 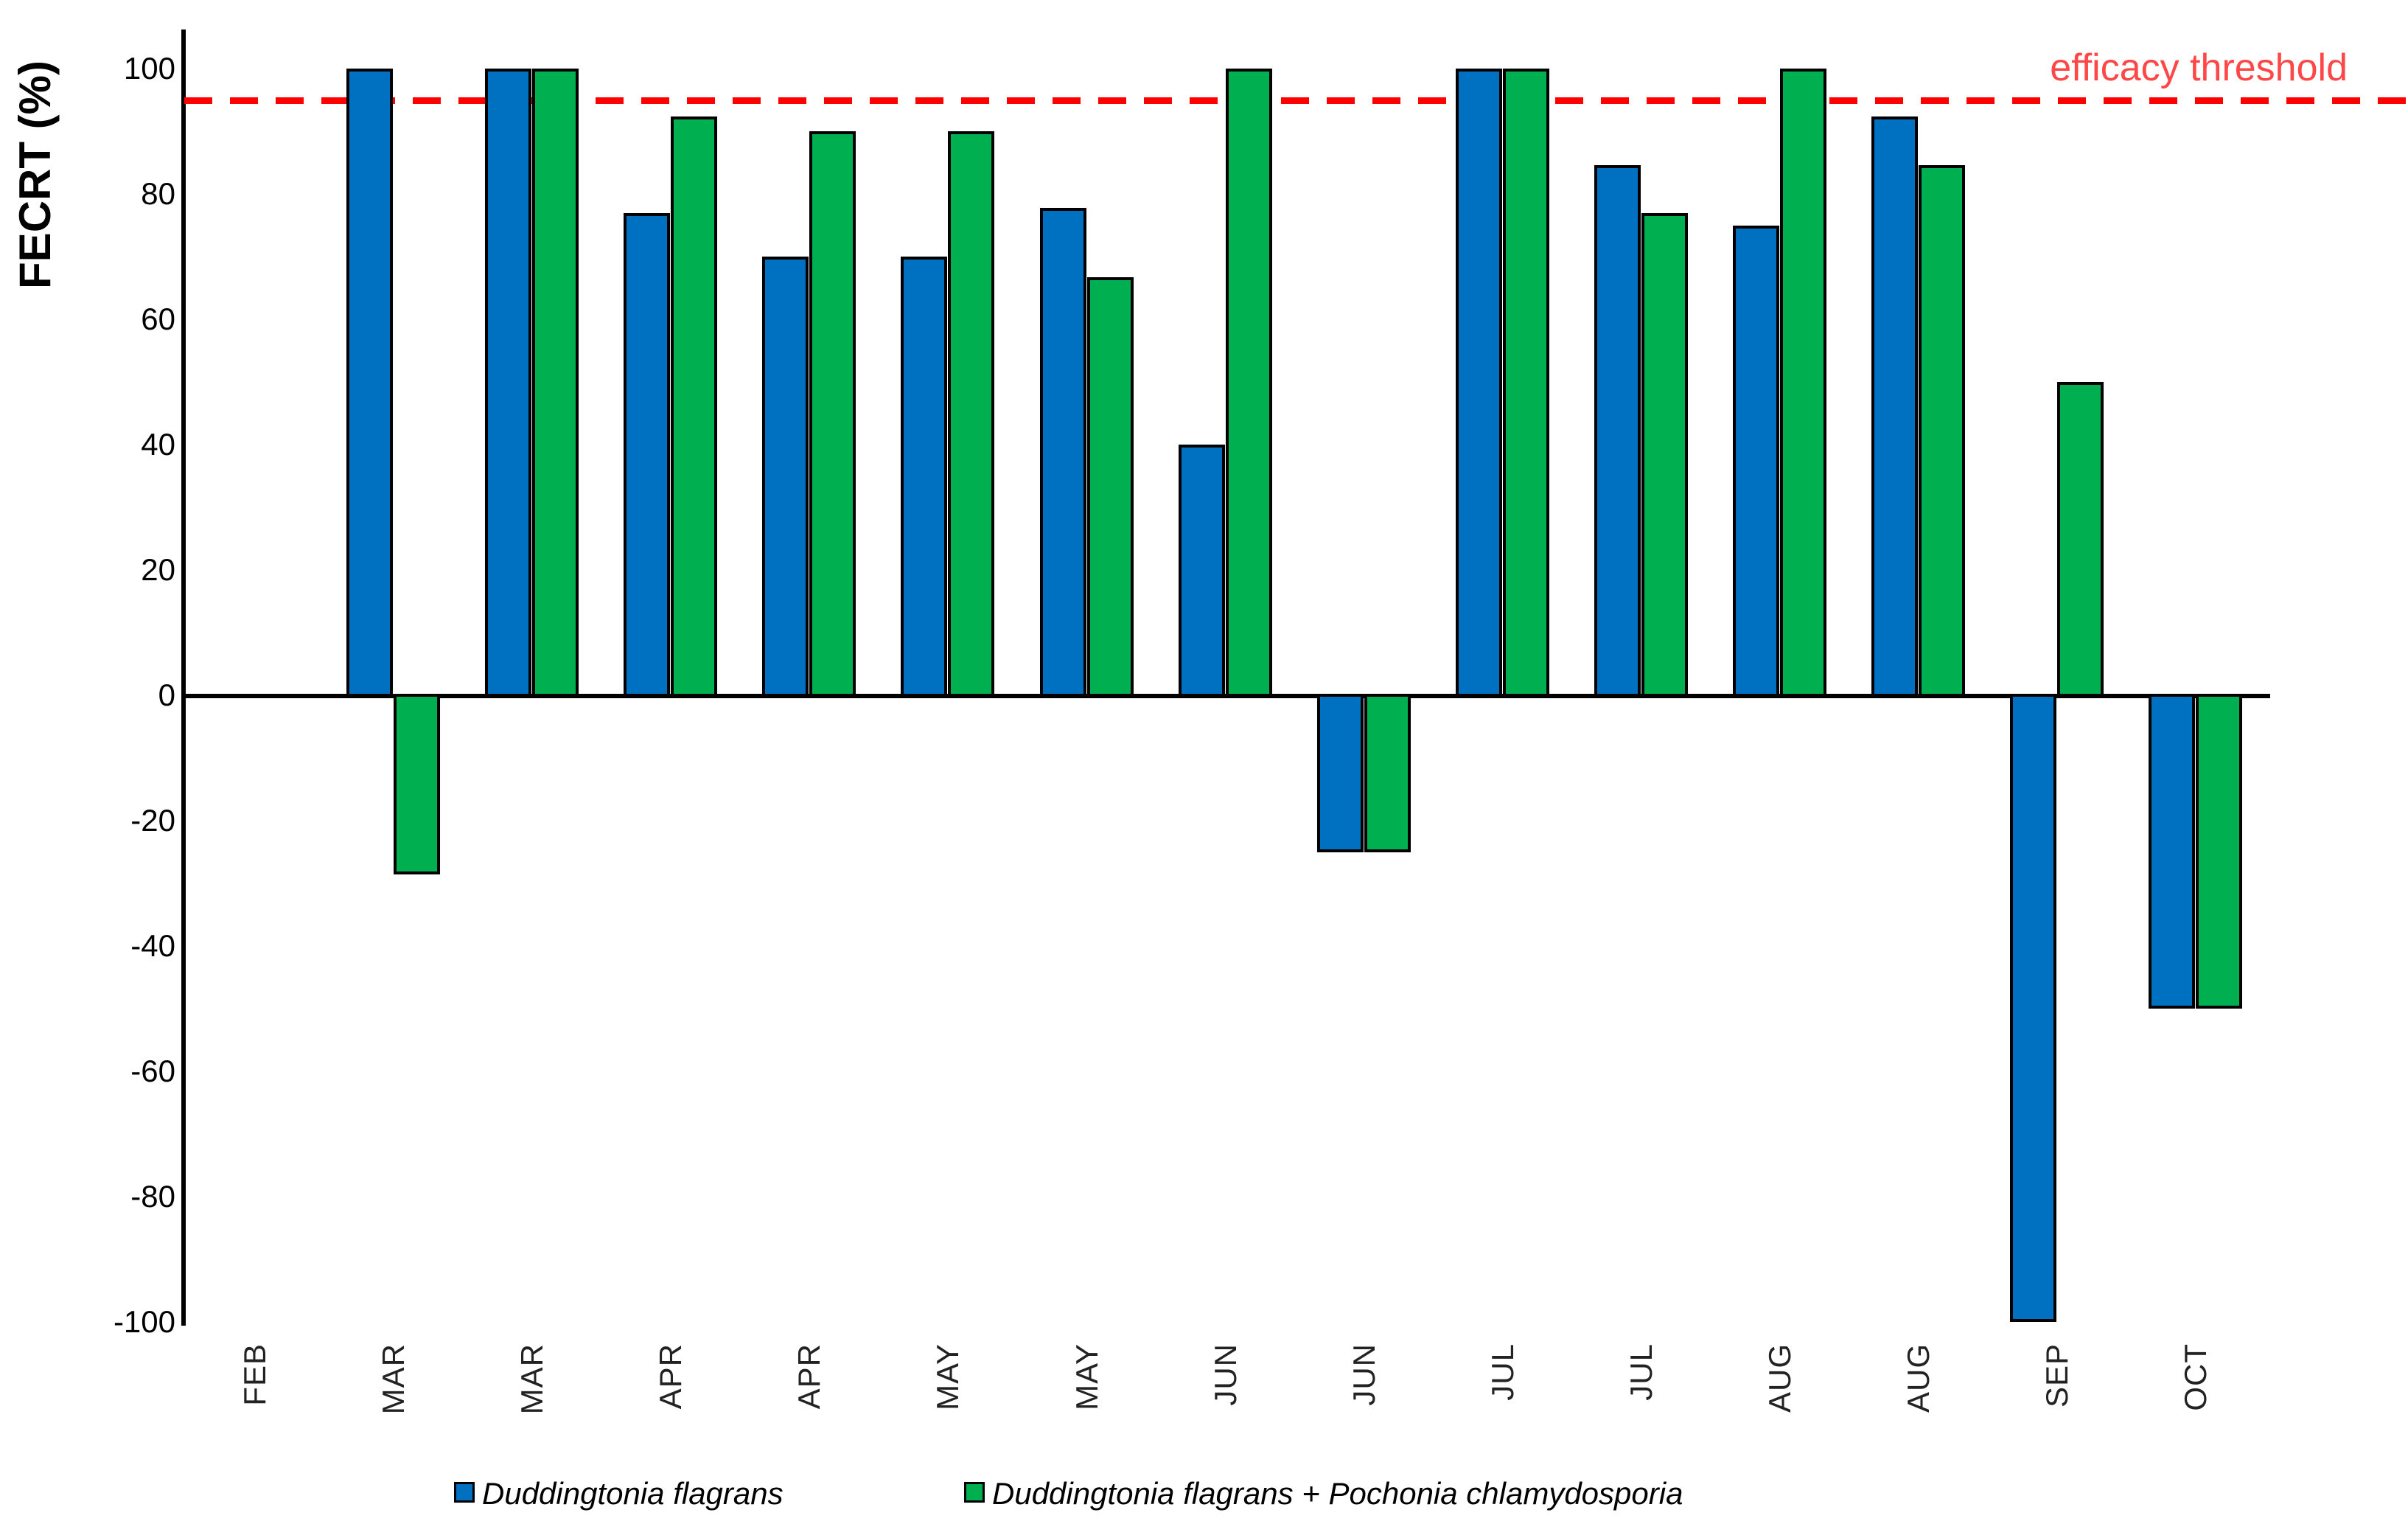 What do you see at coordinates (158, 319) in the screenshot?
I see `y-tick-label-60: 60` at bounding box center [158, 319].